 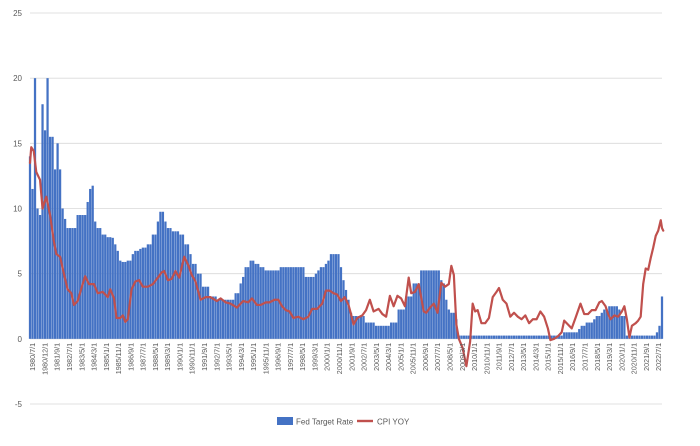 What do you see at coordinates (609, 357) in the screenshot?
I see `x-tick-label: 2019/3/1` at bounding box center [609, 357].